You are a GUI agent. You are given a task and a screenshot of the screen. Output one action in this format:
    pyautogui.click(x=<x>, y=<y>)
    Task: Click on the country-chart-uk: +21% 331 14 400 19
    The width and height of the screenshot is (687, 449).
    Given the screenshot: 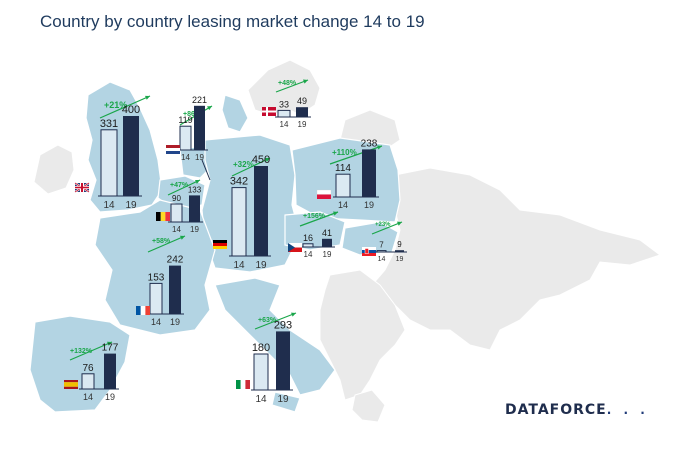 What is the action you would take?
    pyautogui.click(x=112, y=153)
    